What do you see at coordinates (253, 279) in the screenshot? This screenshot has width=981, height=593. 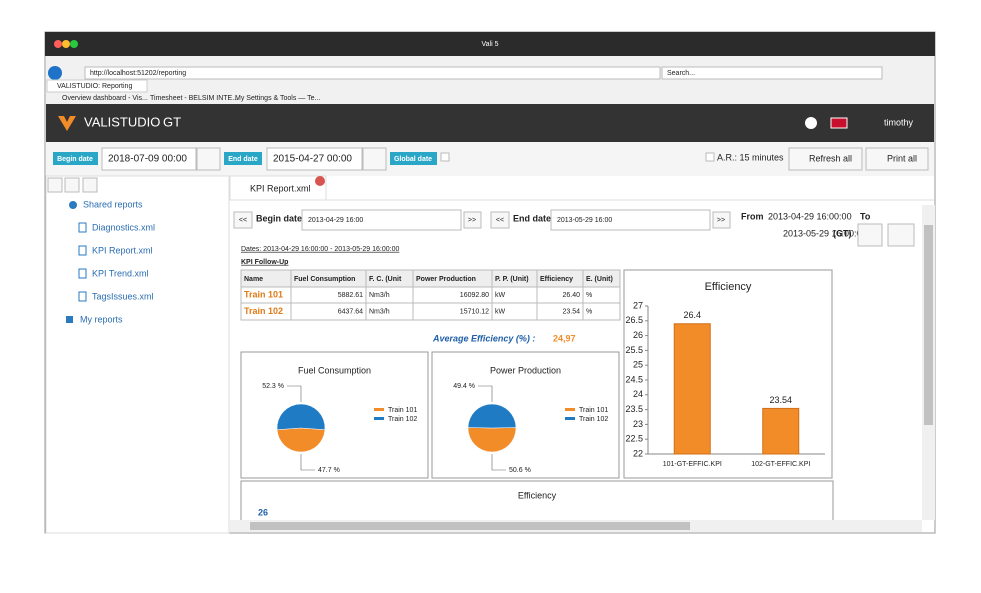 I see `table-header: Name` at bounding box center [253, 279].